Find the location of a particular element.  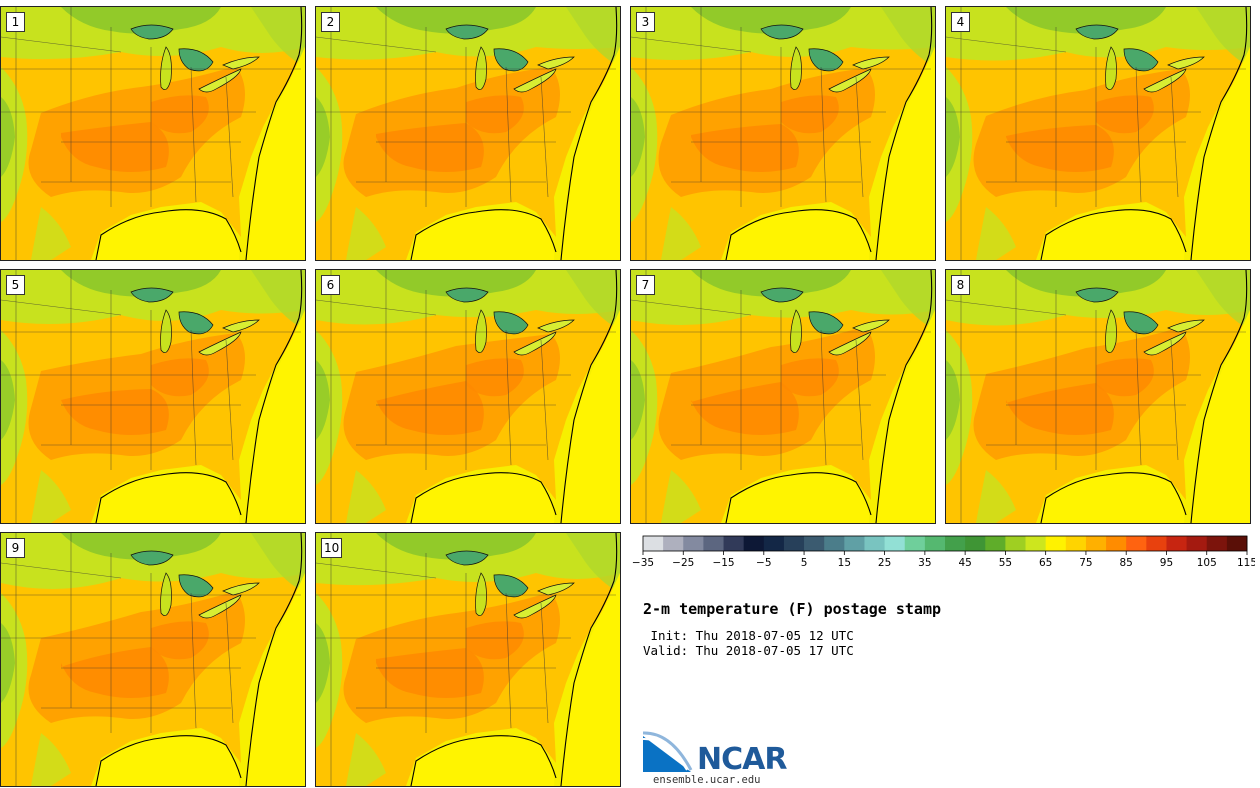

member-label: 7 is located at coordinates (645, 285).